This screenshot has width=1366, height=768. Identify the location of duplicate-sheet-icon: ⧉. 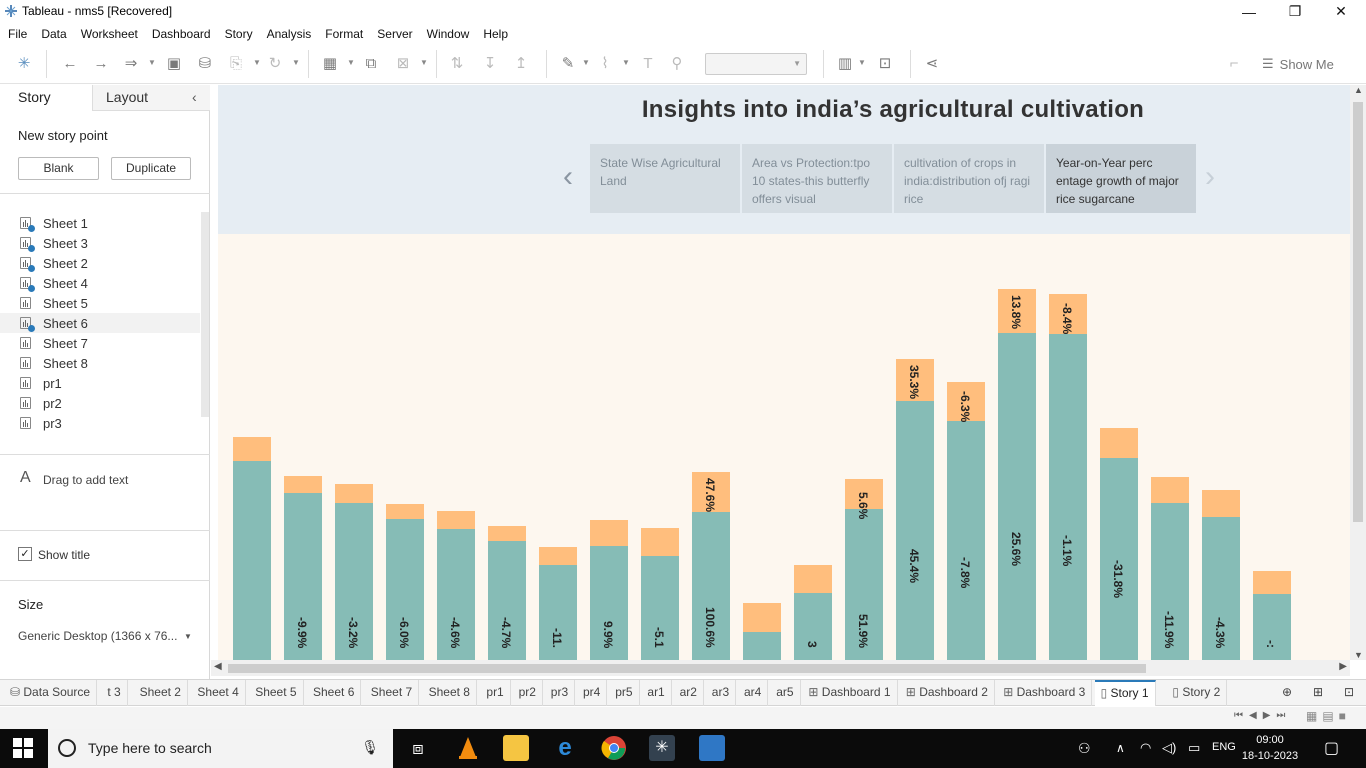
(371, 63).